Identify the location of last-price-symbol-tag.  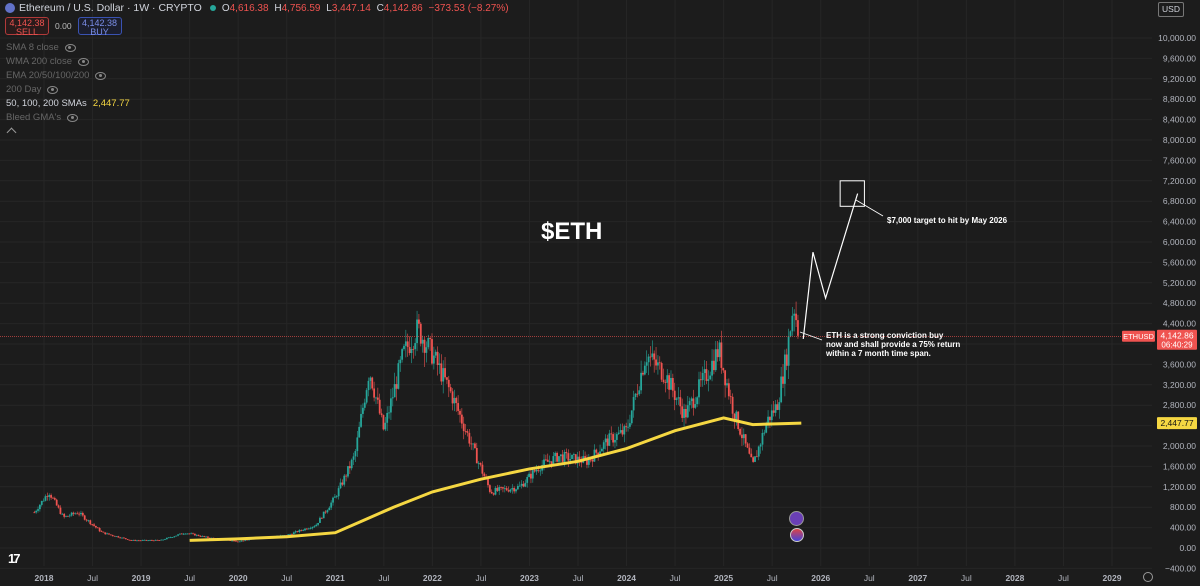
(1138, 336).